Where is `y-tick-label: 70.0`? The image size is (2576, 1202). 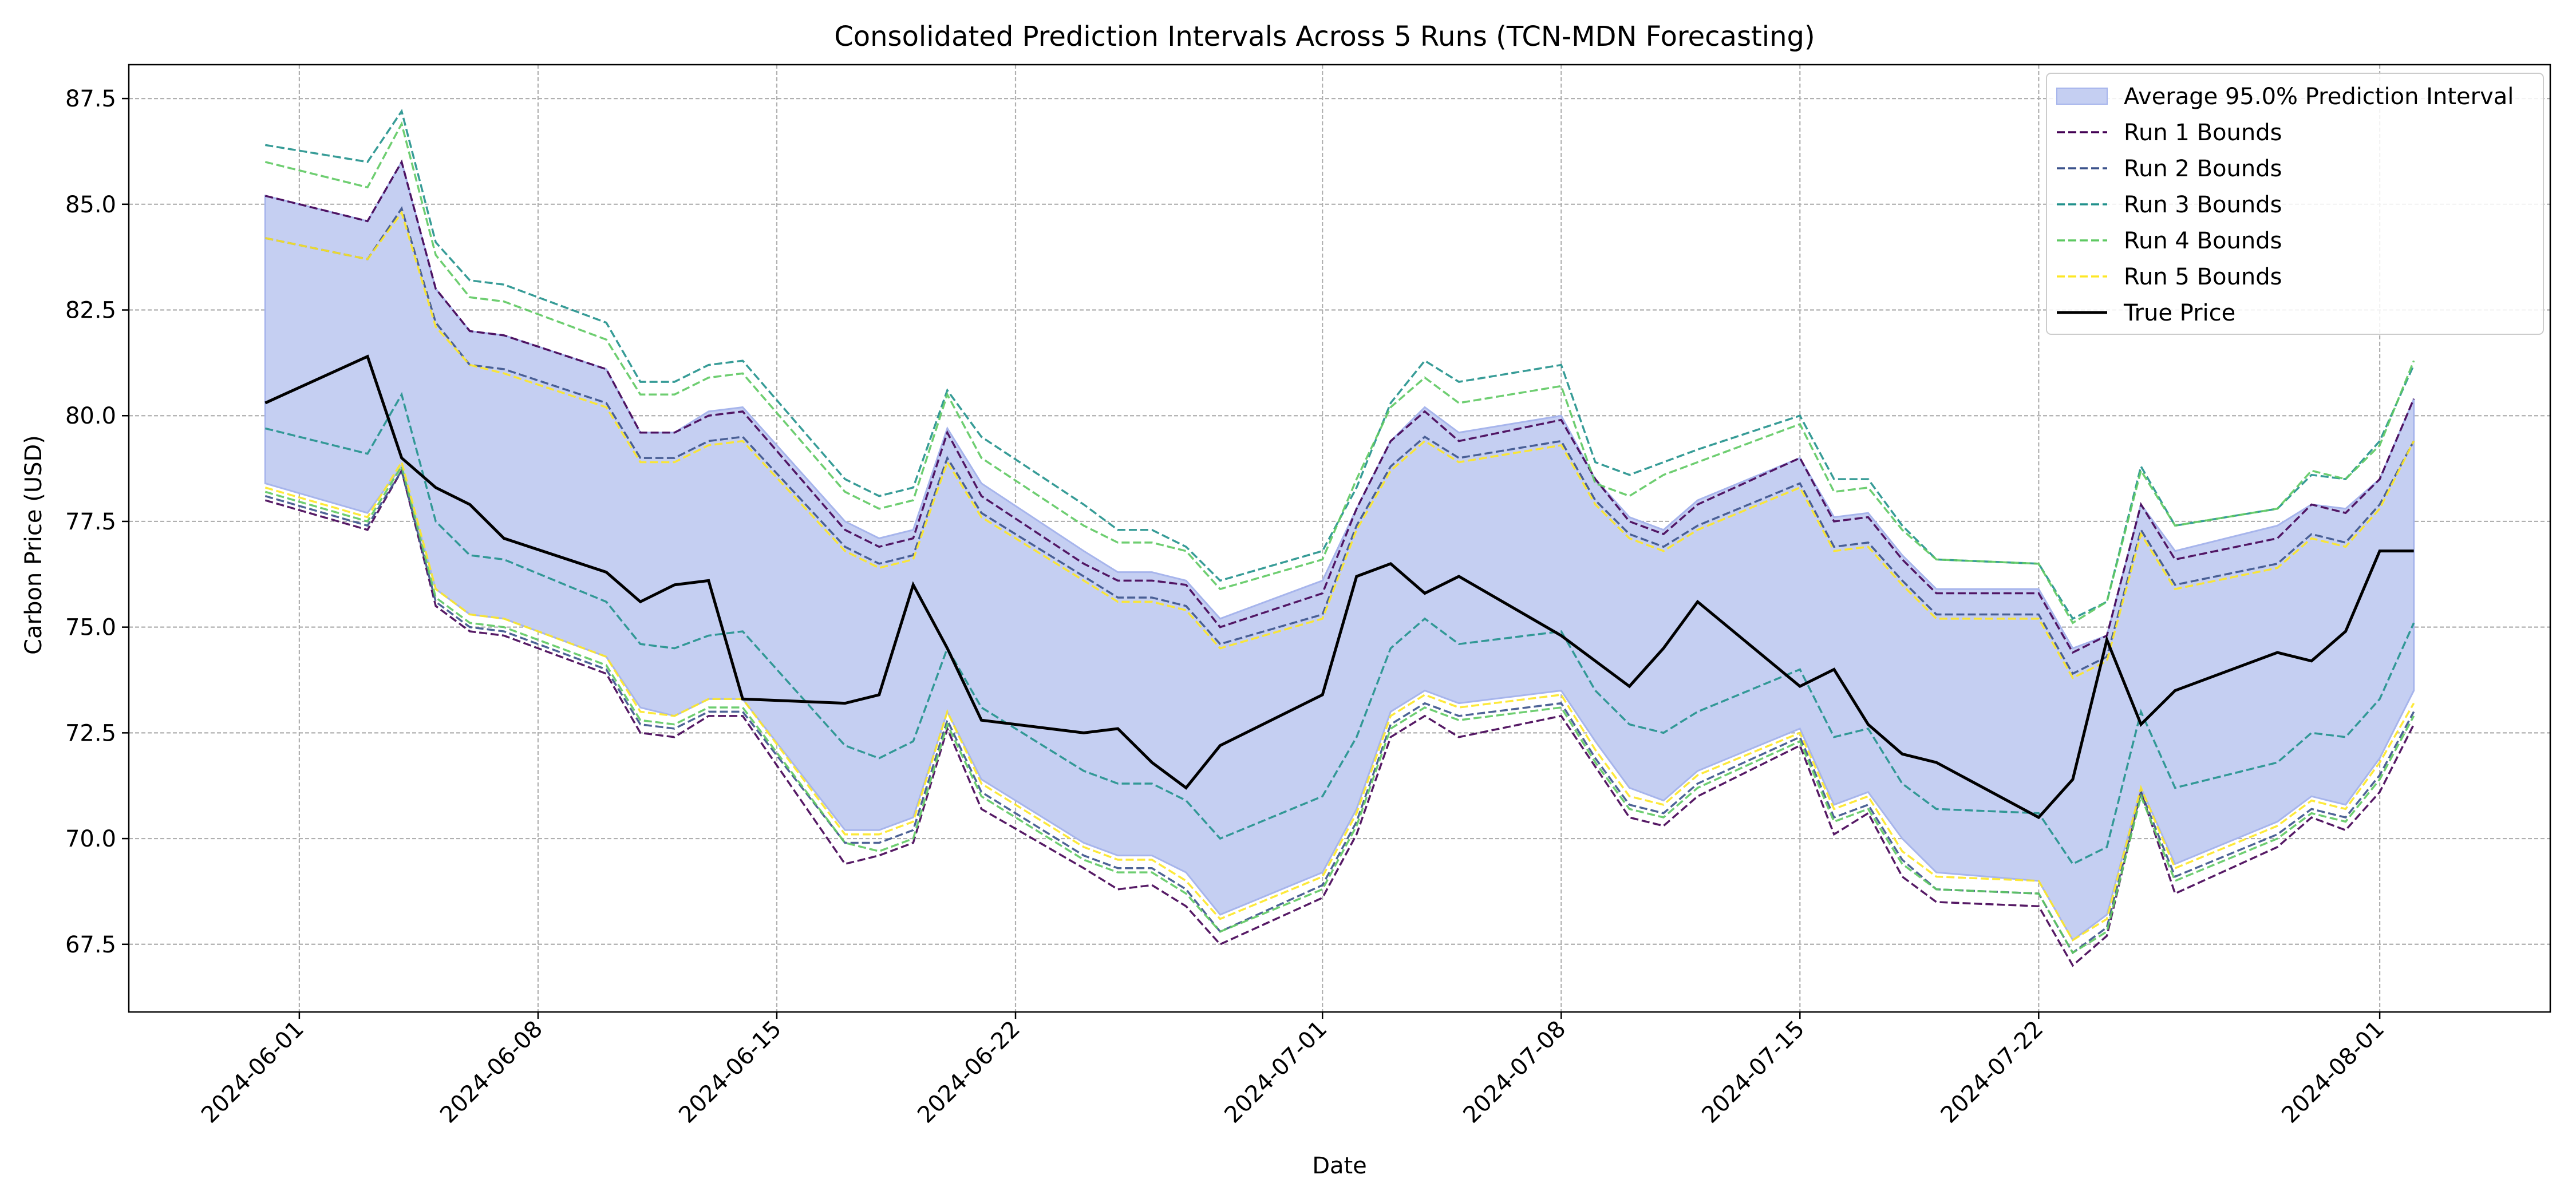
y-tick-label: 70.0 is located at coordinates (90, 839).